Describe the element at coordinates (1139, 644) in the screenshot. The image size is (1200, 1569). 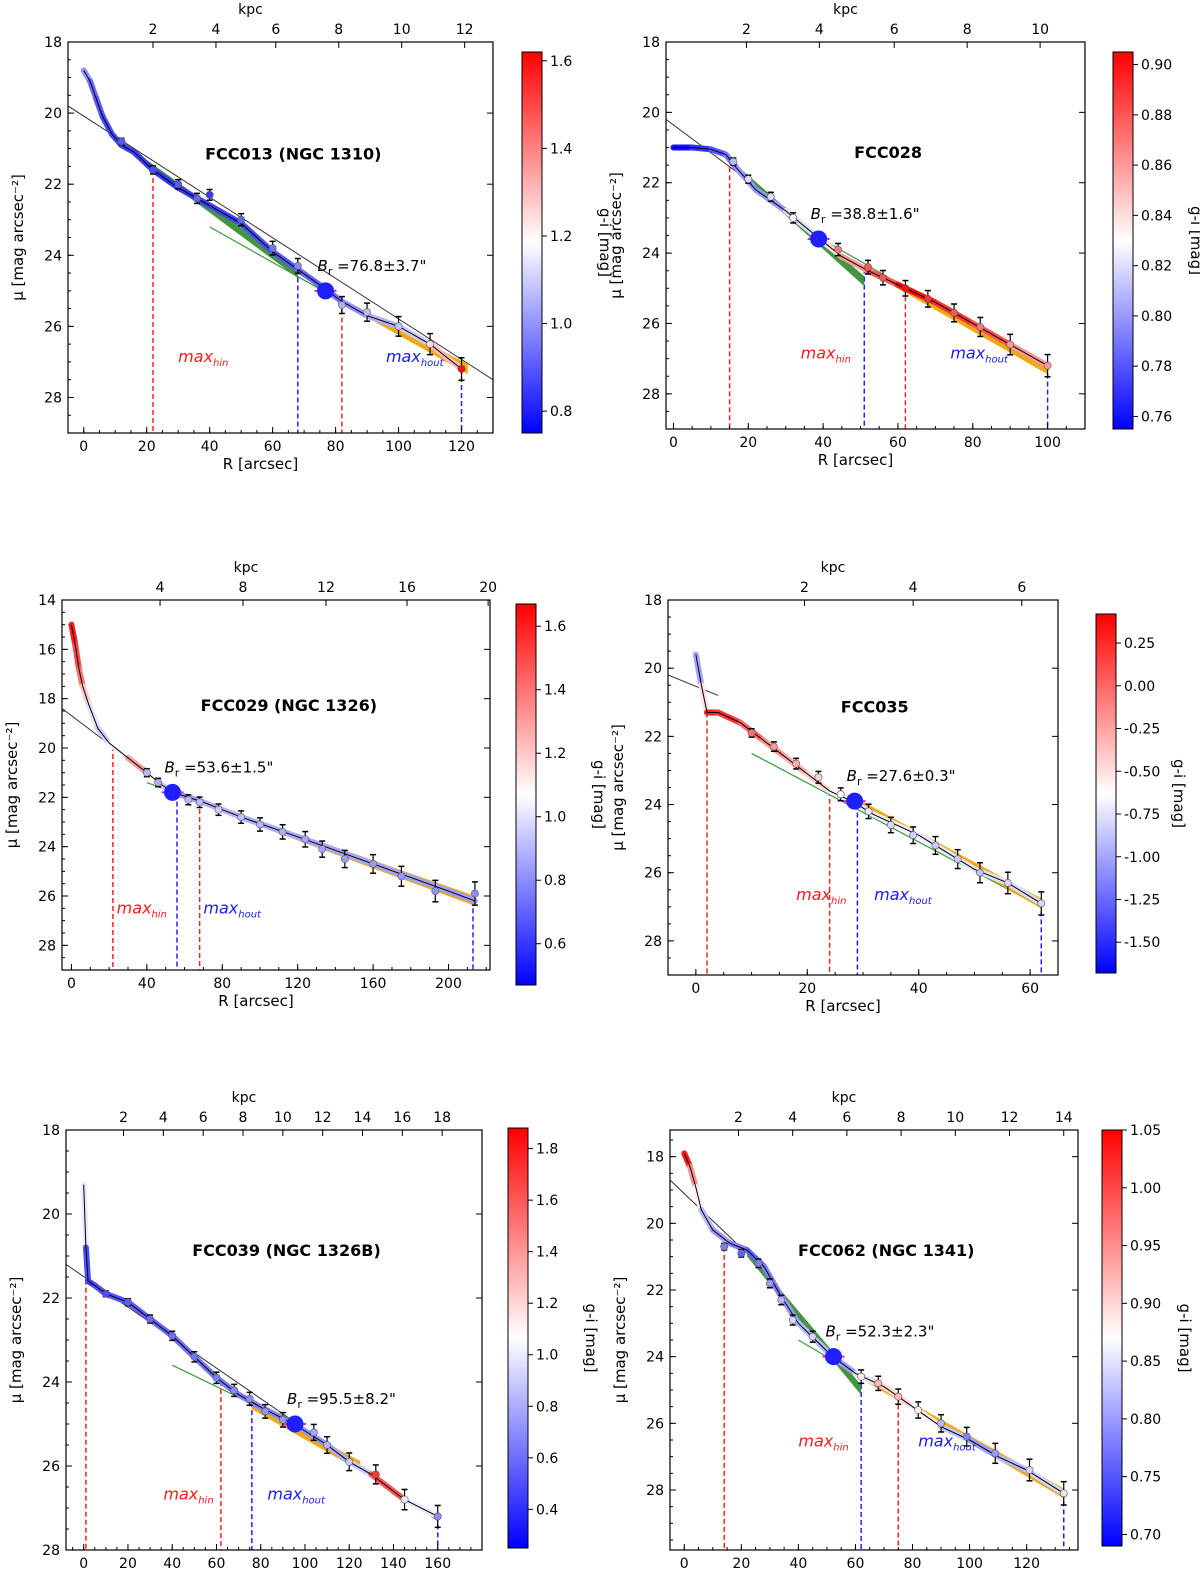
I see `colorbar-tick-label: 0.25` at that location.